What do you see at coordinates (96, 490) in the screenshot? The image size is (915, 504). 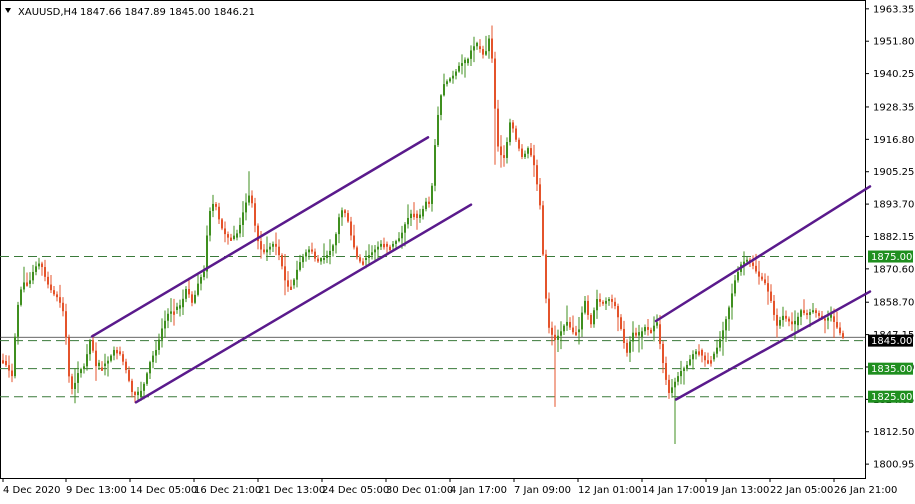 I see `time-tick-label: 9 Dec 13:00` at bounding box center [96, 490].